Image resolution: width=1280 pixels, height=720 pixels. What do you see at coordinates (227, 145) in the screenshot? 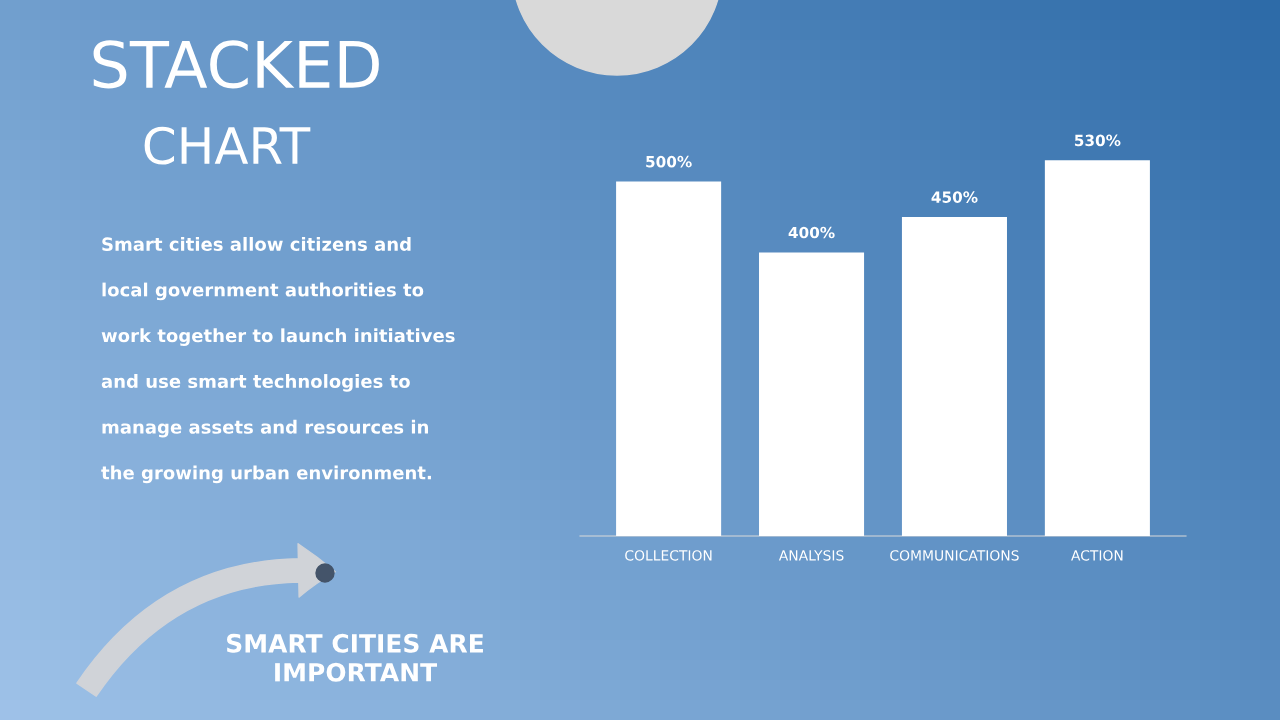
I see `chart-subtitle: CHART` at bounding box center [227, 145].